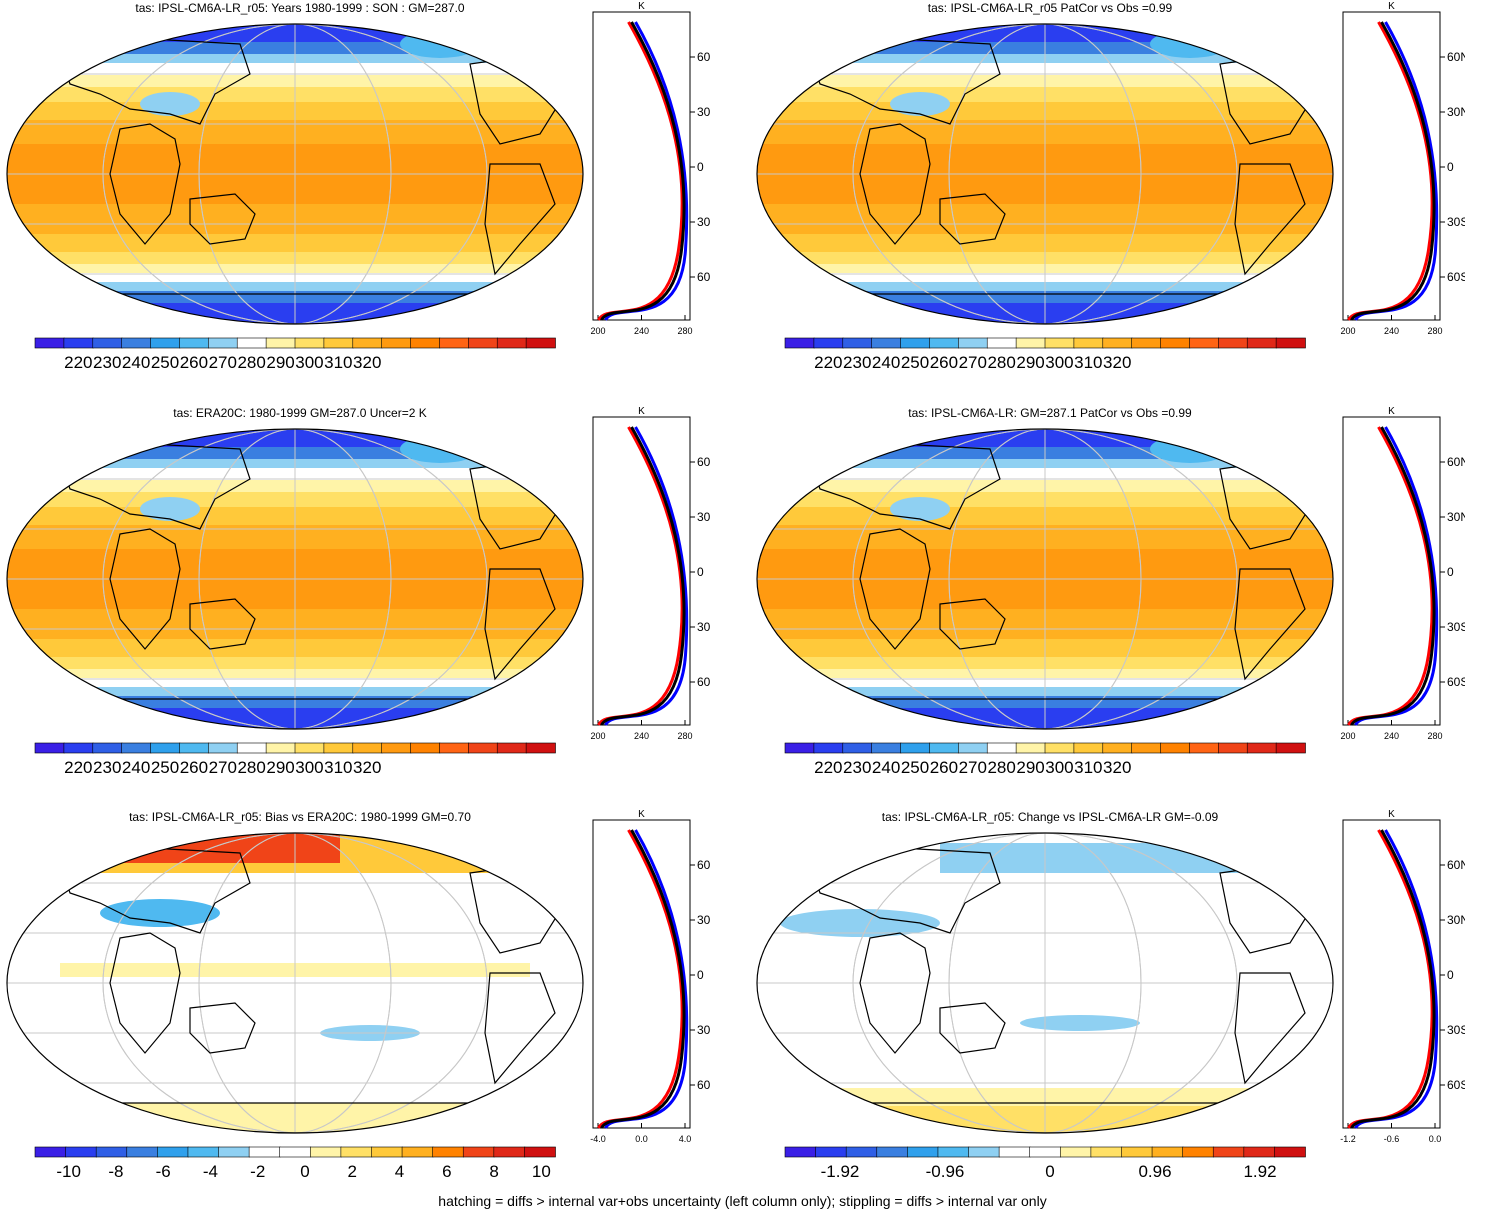 The width and height of the screenshot is (1485, 1212). What do you see at coordinates (1402, 976) in the screenshot?
I see `zonal-mean-profile: K 60N 30N 0 30S 60S -1.2 -0.6 0.0` at bounding box center [1402, 976].